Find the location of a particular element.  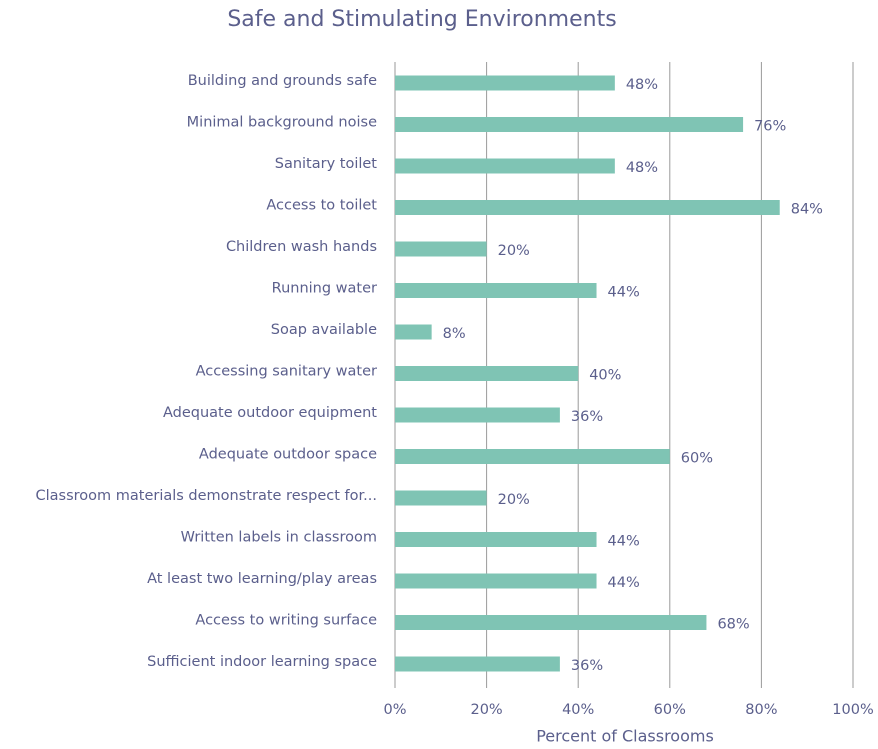

y-tick-label: Running water is located at coordinates (324, 289).